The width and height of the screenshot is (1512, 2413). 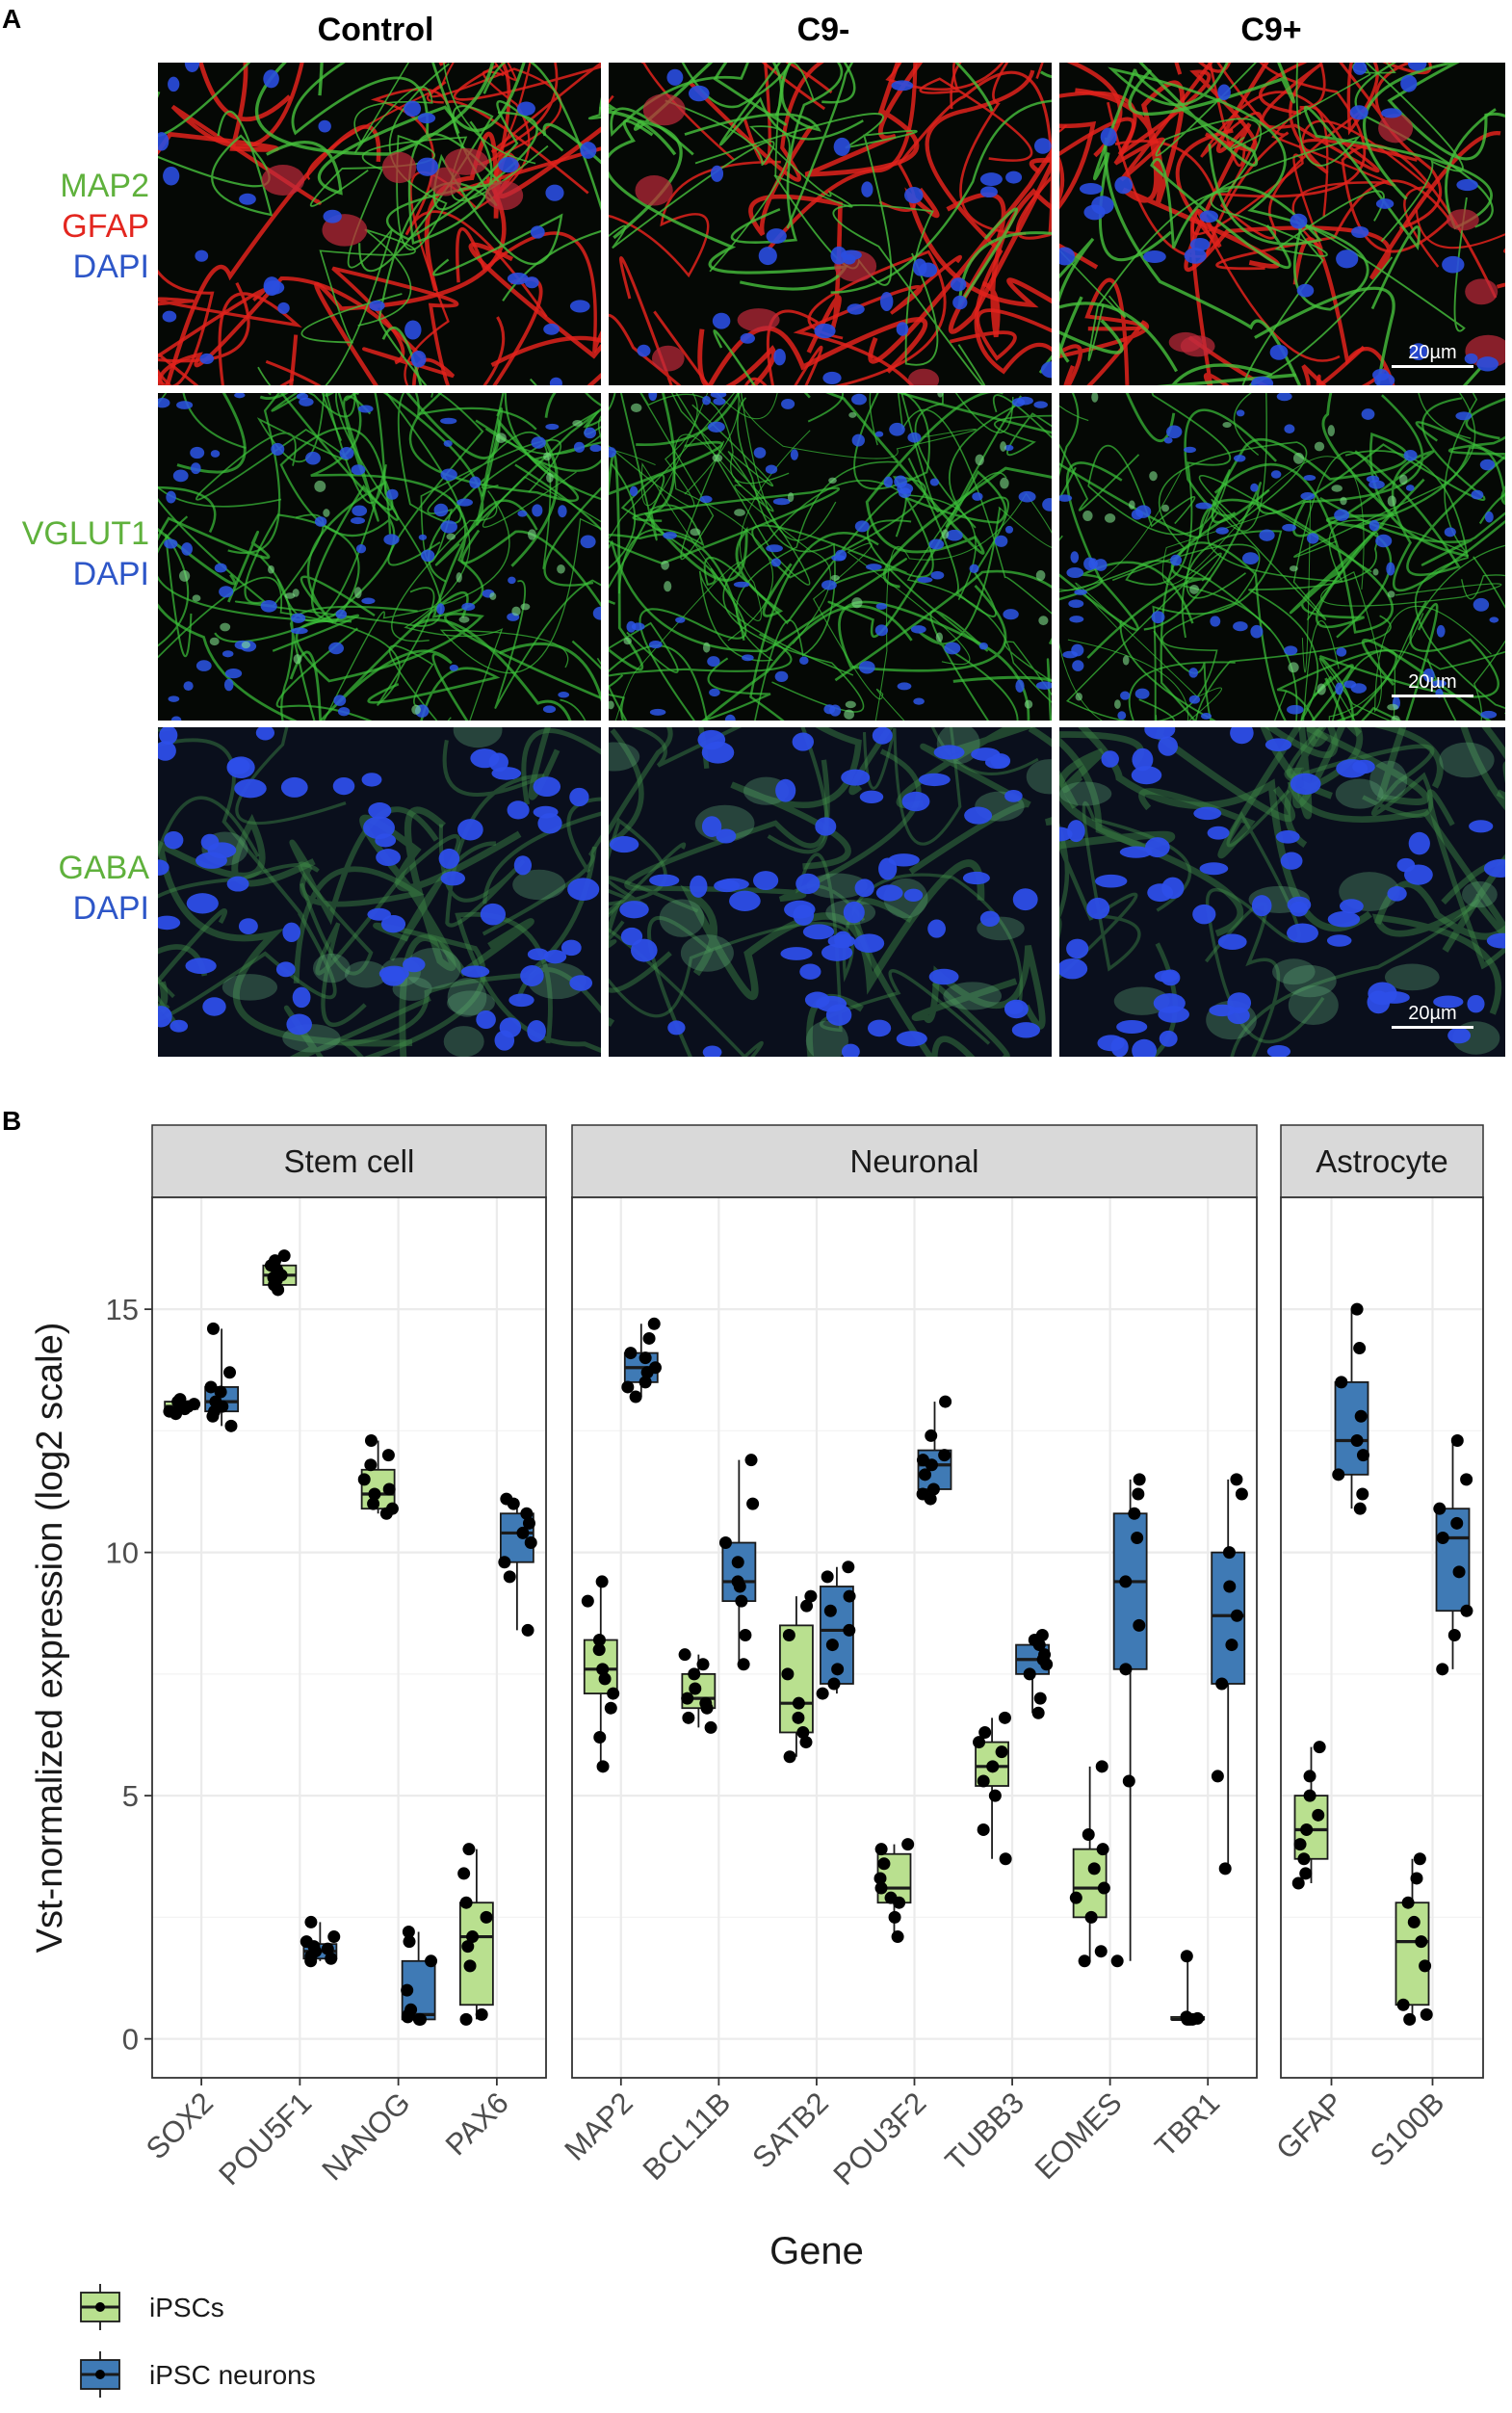 What do you see at coordinates (105, 227) in the screenshot?
I see `label-gfap: GFAP` at bounding box center [105, 227].